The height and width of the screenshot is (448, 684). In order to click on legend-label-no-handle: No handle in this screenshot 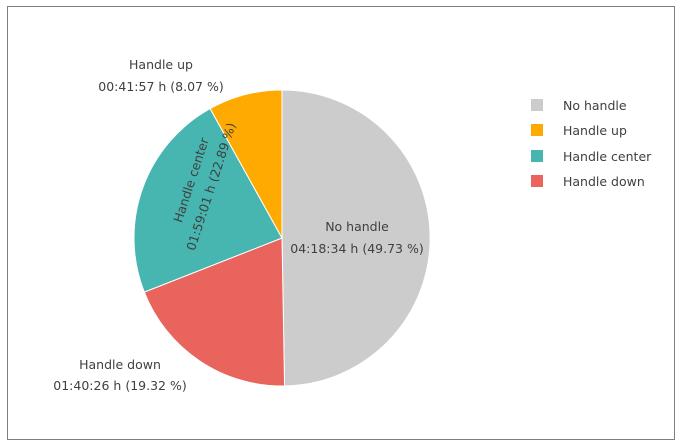, I will do `click(595, 105)`.